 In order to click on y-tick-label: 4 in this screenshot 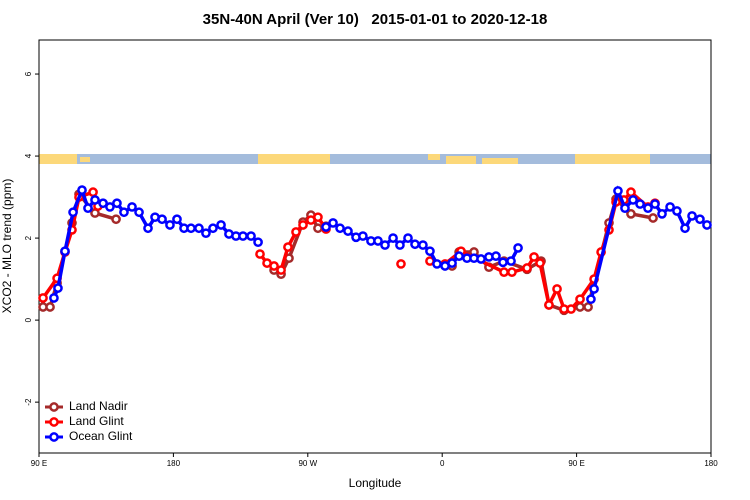, I will do `click(28, 155)`.